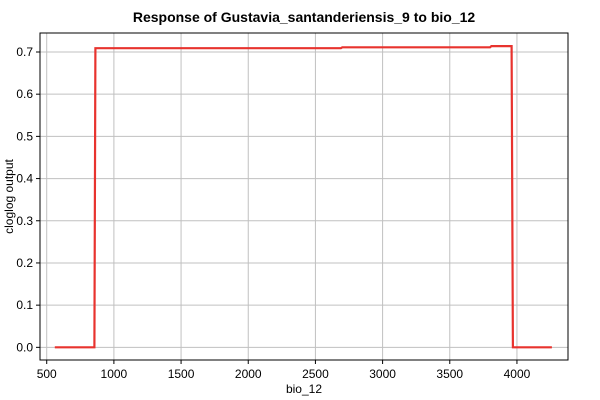  I want to click on y-tick-label: 0.2, so click(24, 263).